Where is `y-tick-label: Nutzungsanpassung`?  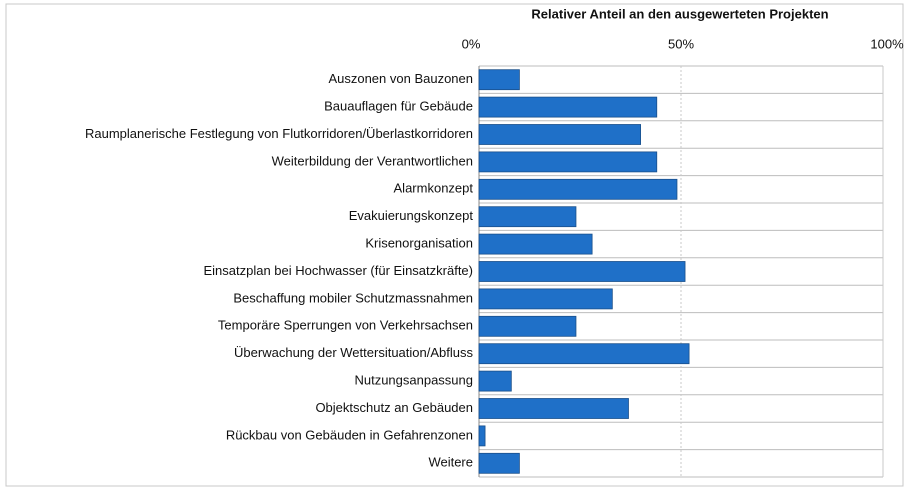 y-tick-label: Nutzungsanpassung is located at coordinates (413, 380).